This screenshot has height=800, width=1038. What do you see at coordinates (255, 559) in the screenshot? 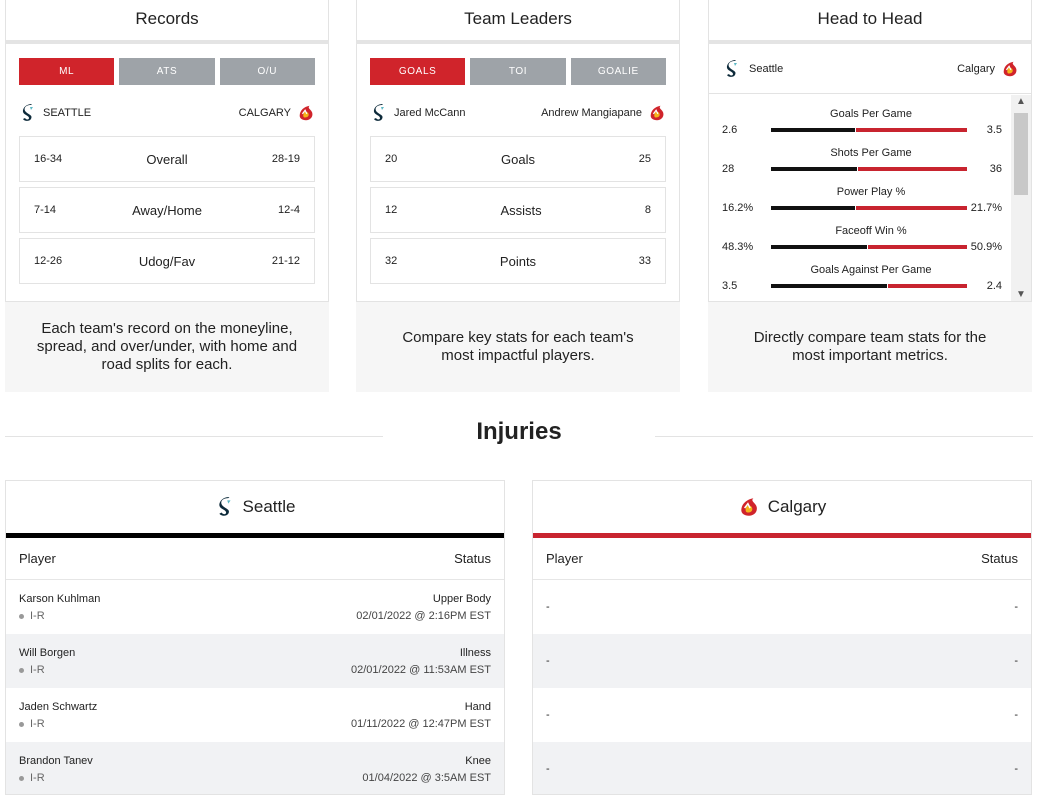
I see `injuries-seattle-columns: Player Status` at bounding box center [255, 559].